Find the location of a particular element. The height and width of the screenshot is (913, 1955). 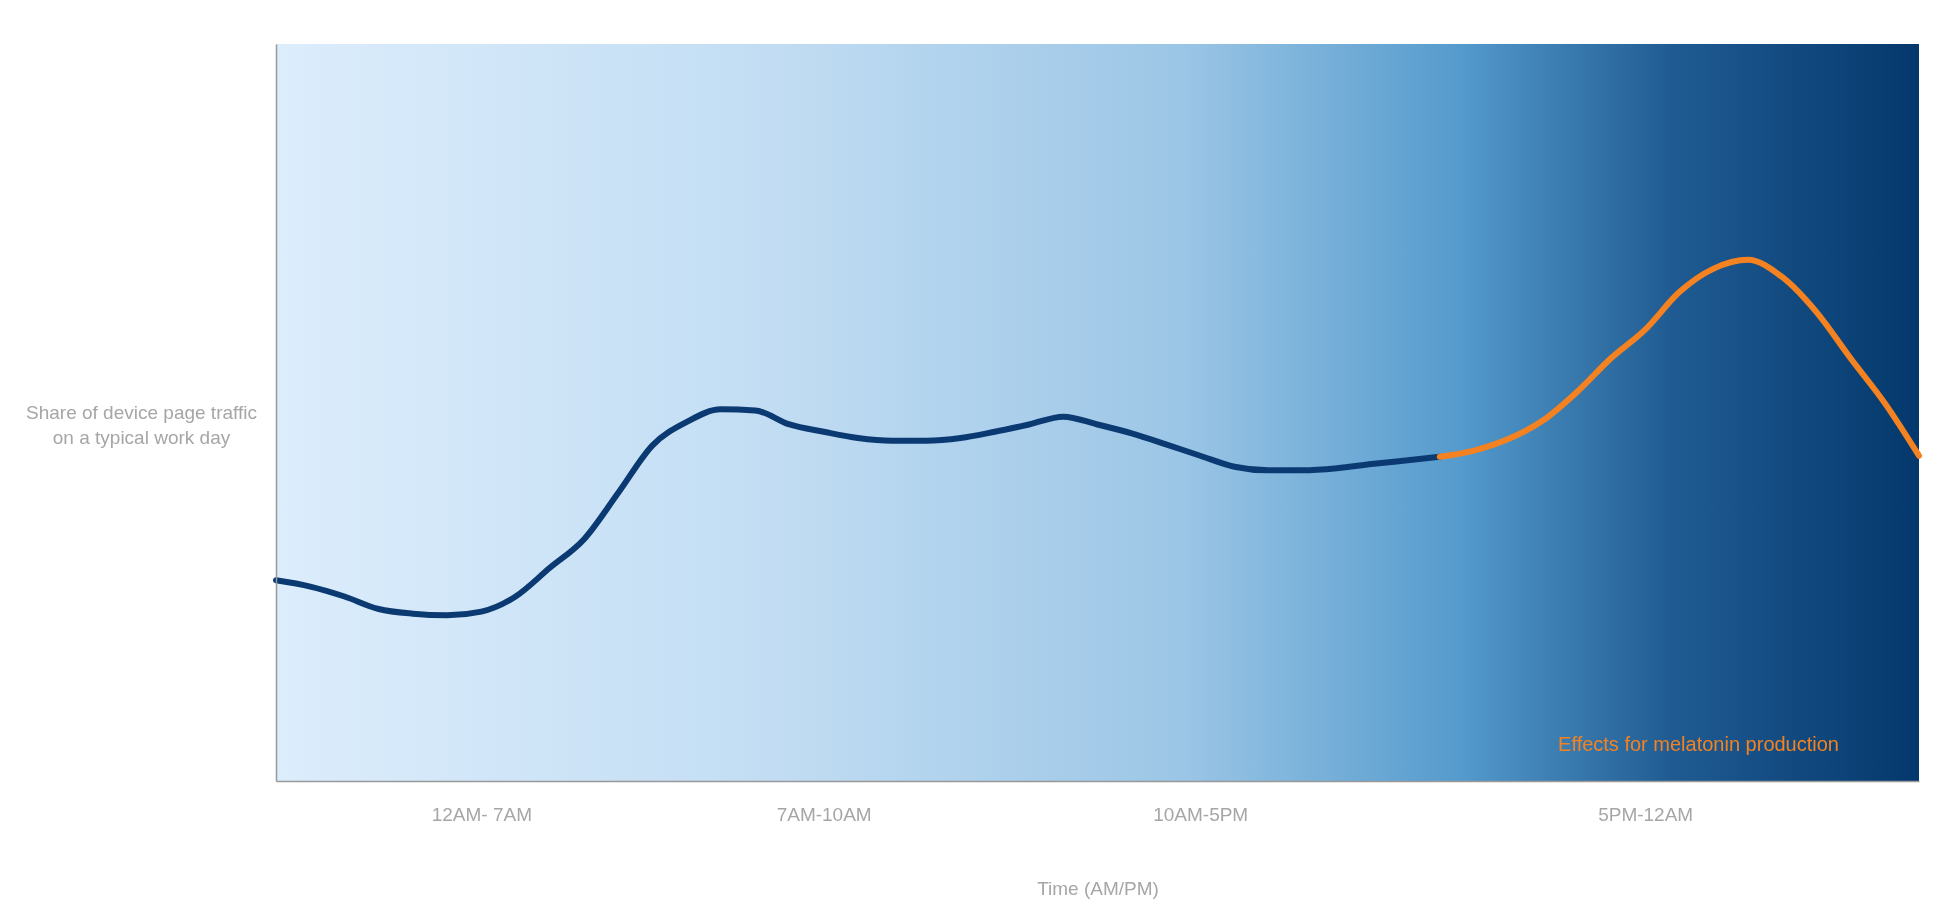

x-tick-label: 12AM- 7AM is located at coordinates (482, 814).